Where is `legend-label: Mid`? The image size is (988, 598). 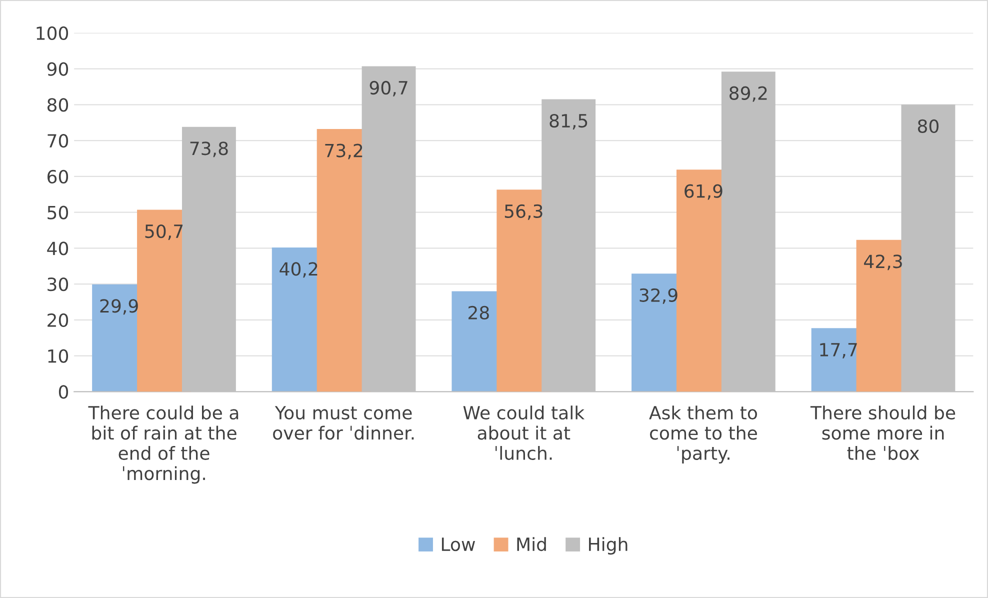
legend-label: Mid is located at coordinates (531, 544).